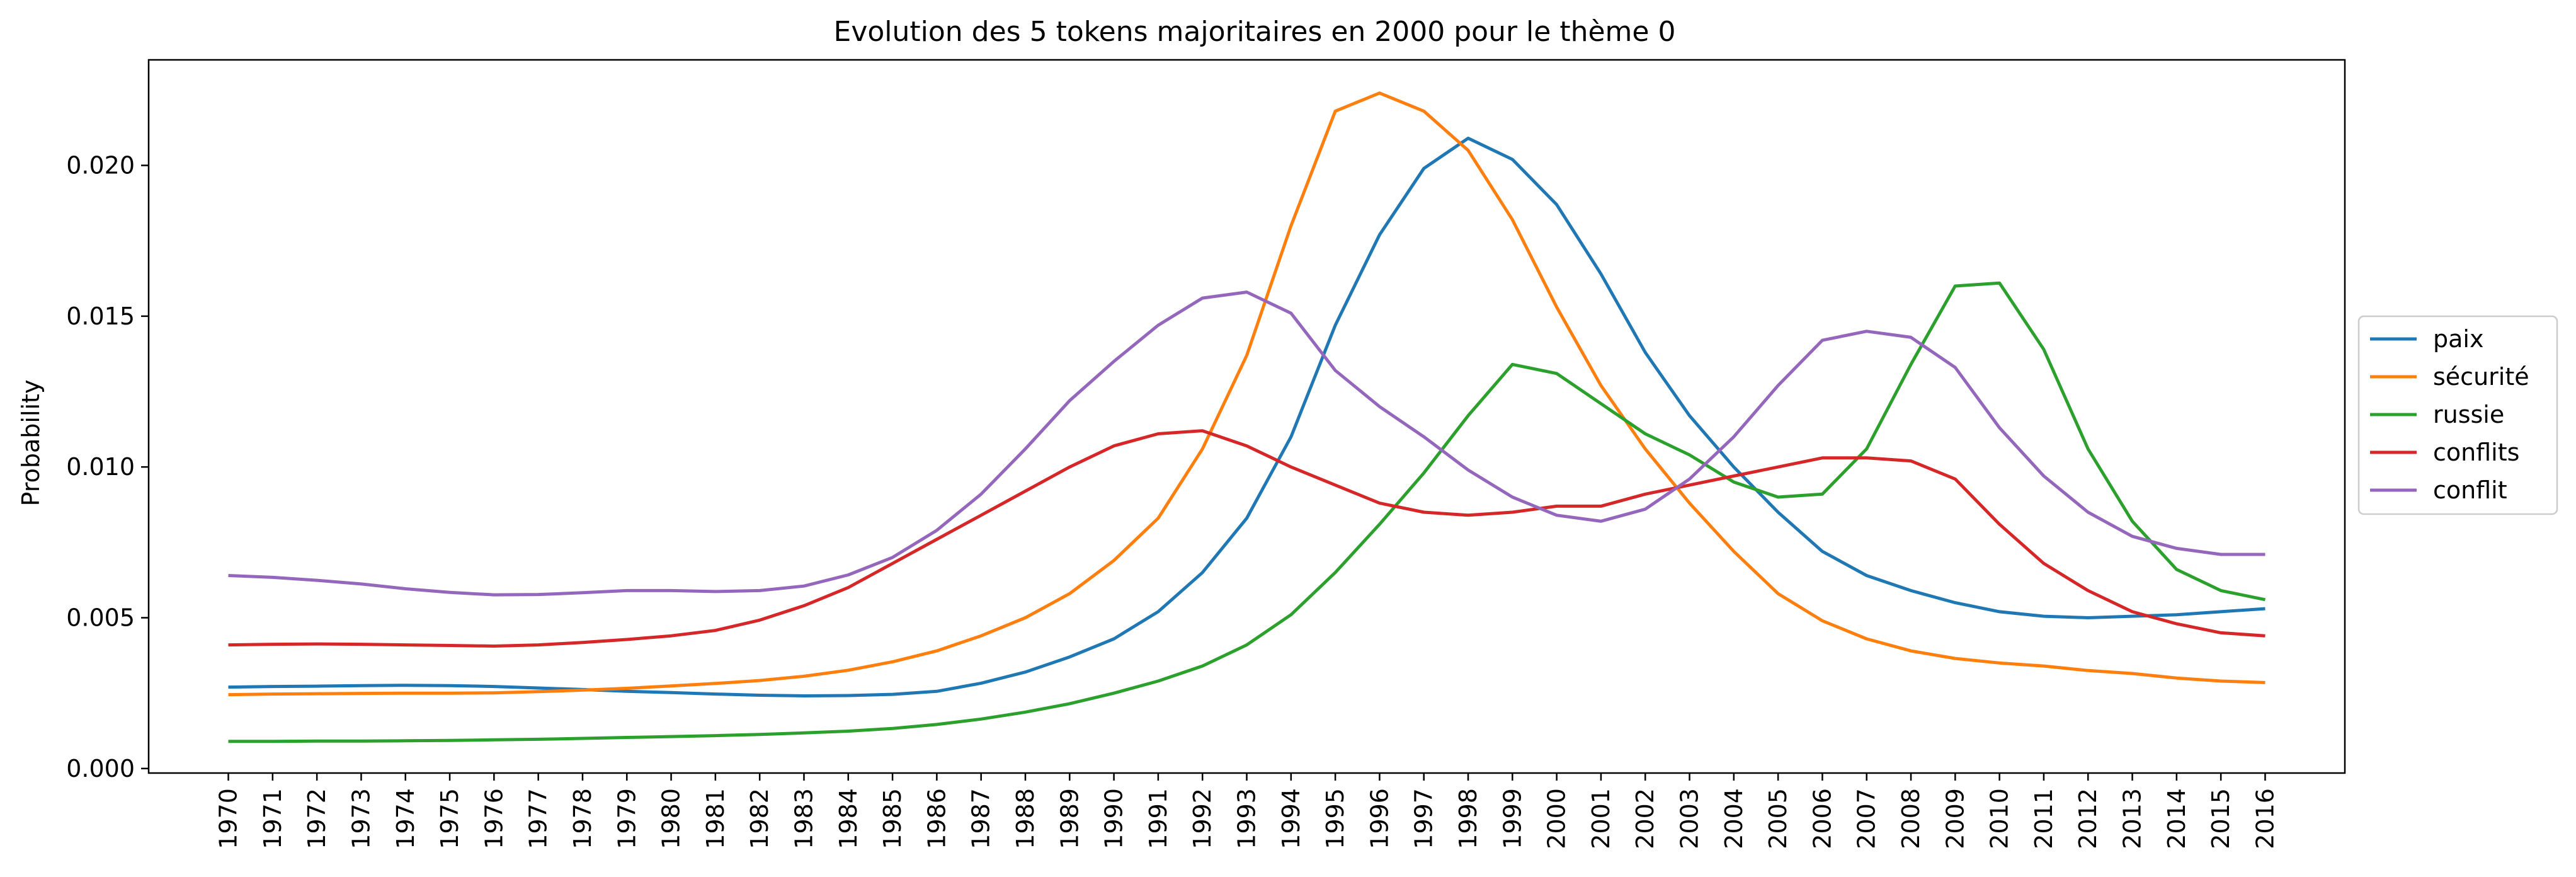 This screenshot has width=2576, height=877. What do you see at coordinates (100, 617) in the screenshot?
I see `y-tick-label-1: 0.005` at bounding box center [100, 617].